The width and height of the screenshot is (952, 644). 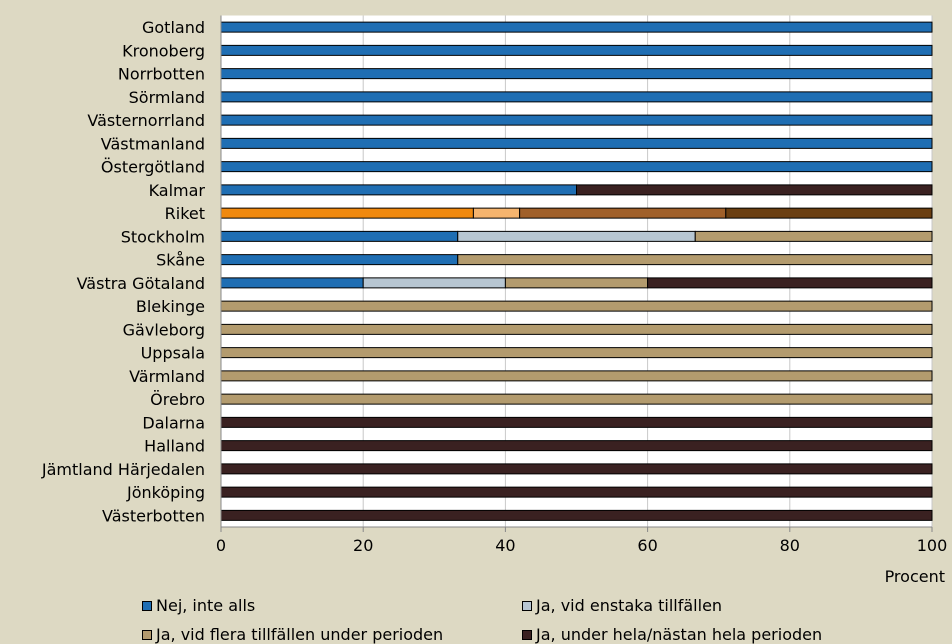 I want to click on category-label: Halland, so click(x=174, y=446).